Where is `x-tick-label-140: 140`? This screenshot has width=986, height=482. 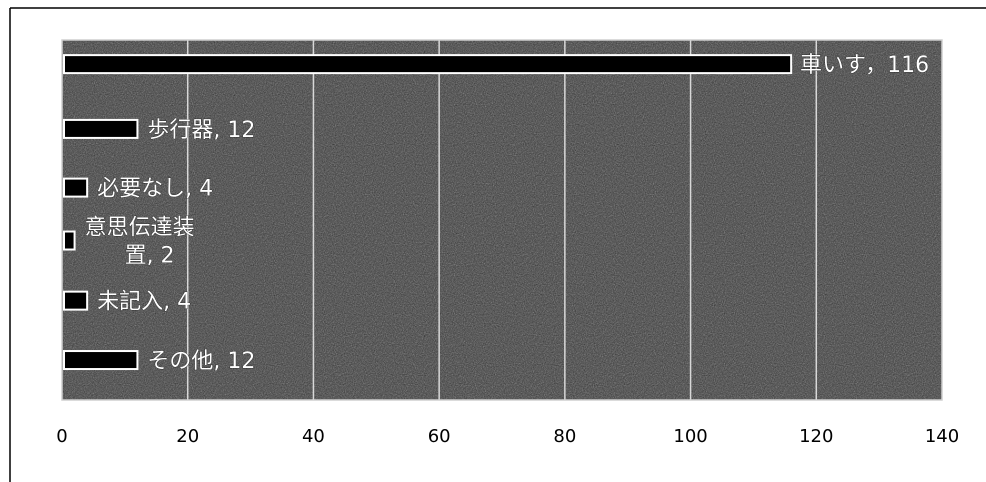 x-tick-label-140: 140 is located at coordinates (942, 436).